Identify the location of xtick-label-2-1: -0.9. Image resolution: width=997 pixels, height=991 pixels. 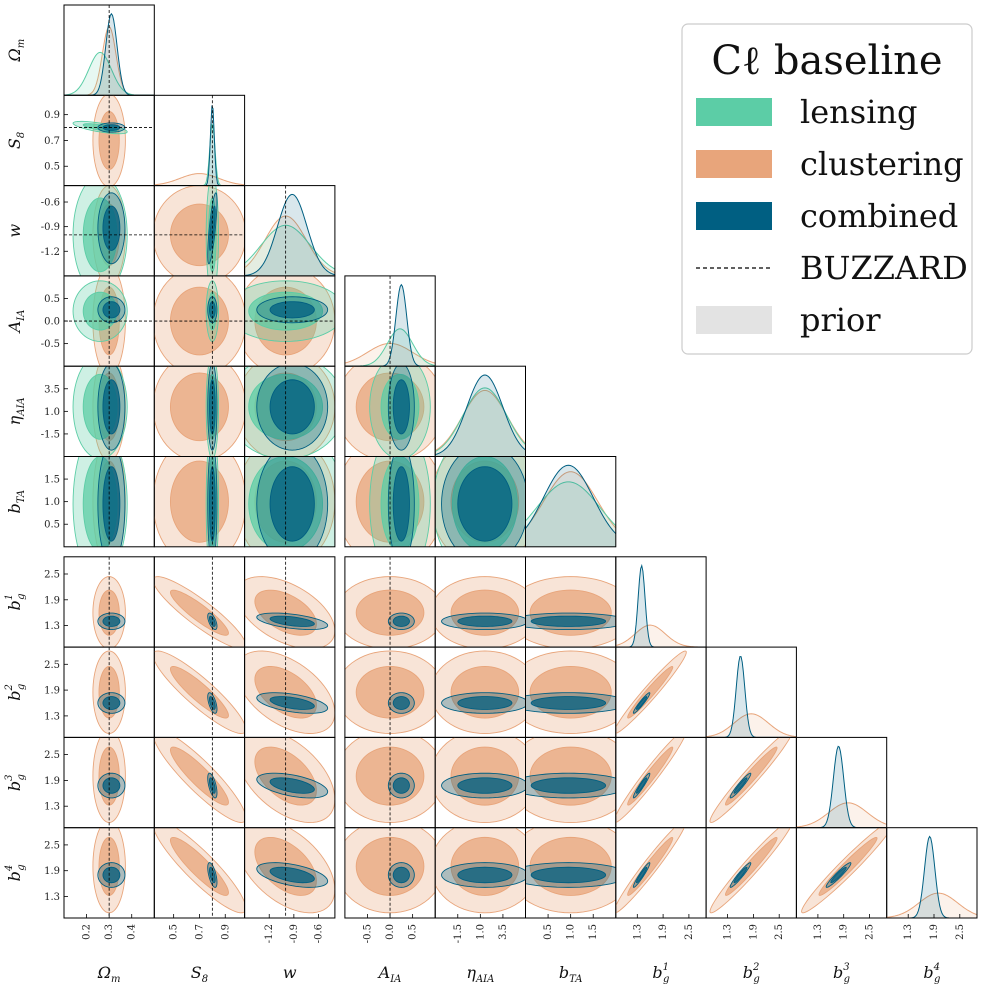
(294, 933).